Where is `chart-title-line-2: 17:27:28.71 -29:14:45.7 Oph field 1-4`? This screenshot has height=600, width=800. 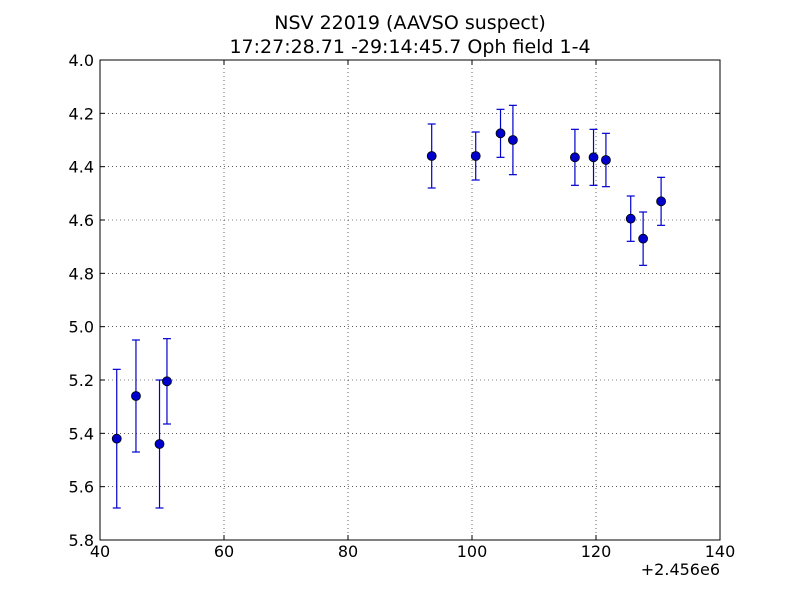
chart-title-line-2: 17:27:28.71 -29:14:45.7 Oph field 1-4 is located at coordinates (409, 47).